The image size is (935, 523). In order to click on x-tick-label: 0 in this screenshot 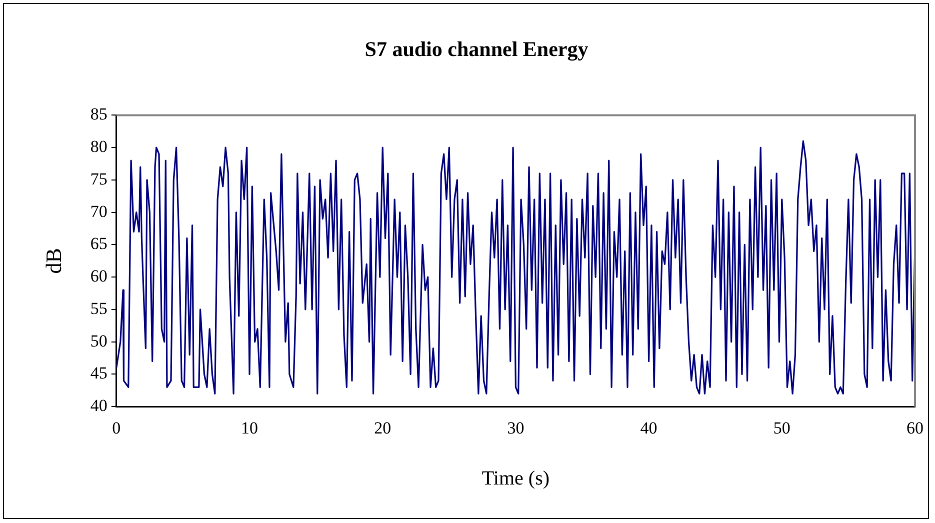, I will do `click(116, 428)`.